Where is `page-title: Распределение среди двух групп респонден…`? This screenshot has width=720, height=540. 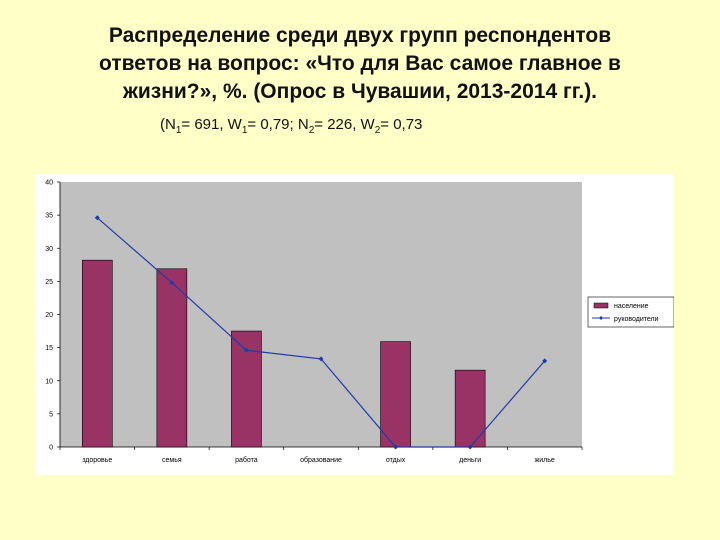 page-title: Распределение среди двух групп респонден… is located at coordinates (360, 64).